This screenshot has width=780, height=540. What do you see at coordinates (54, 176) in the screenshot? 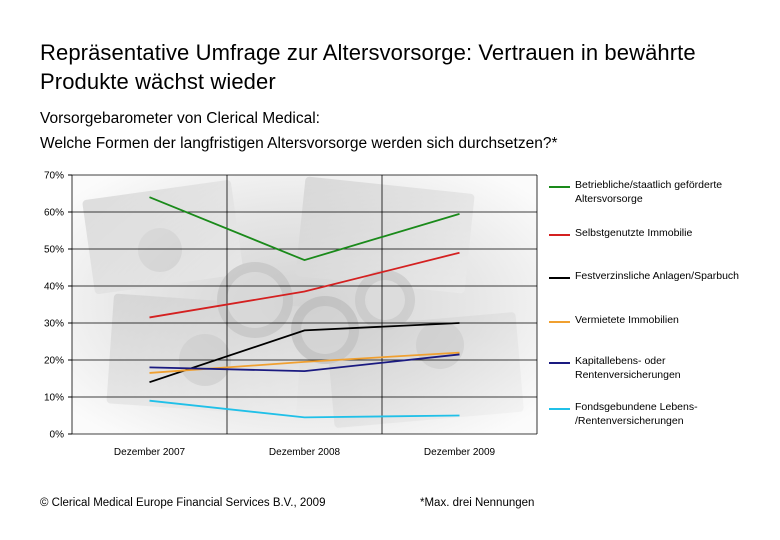
I see `y-tick-label: 70%` at bounding box center [54, 176].